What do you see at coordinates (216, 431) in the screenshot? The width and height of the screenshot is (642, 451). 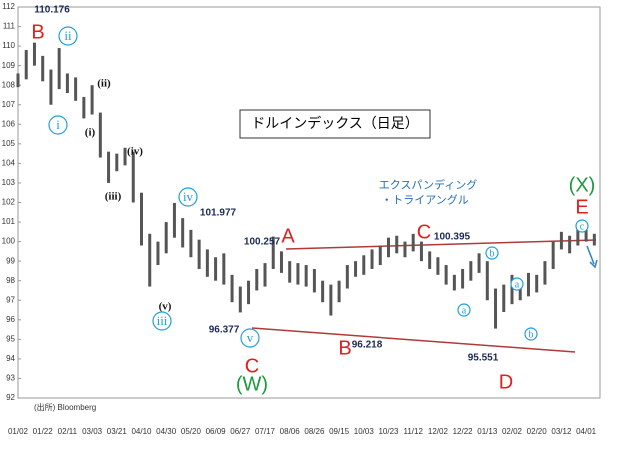 I see `x-tick-label: 06/09` at bounding box center [216, 431].